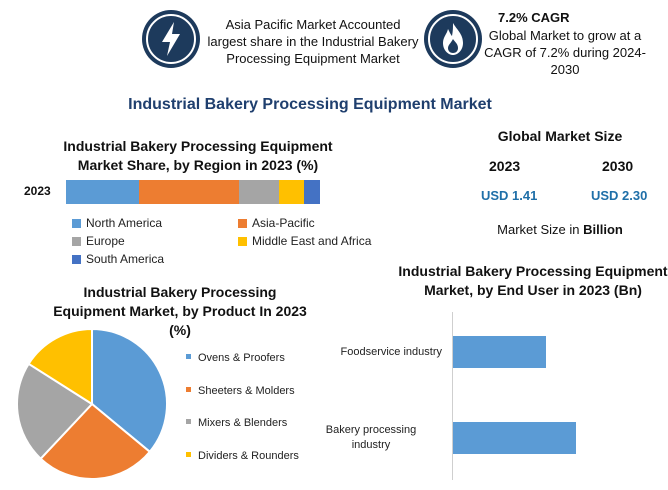 The image size is (668, 490). Describe the element at coordinates (37, 191) in the screenshot. I see `region-chart-category: 2023` at that location.